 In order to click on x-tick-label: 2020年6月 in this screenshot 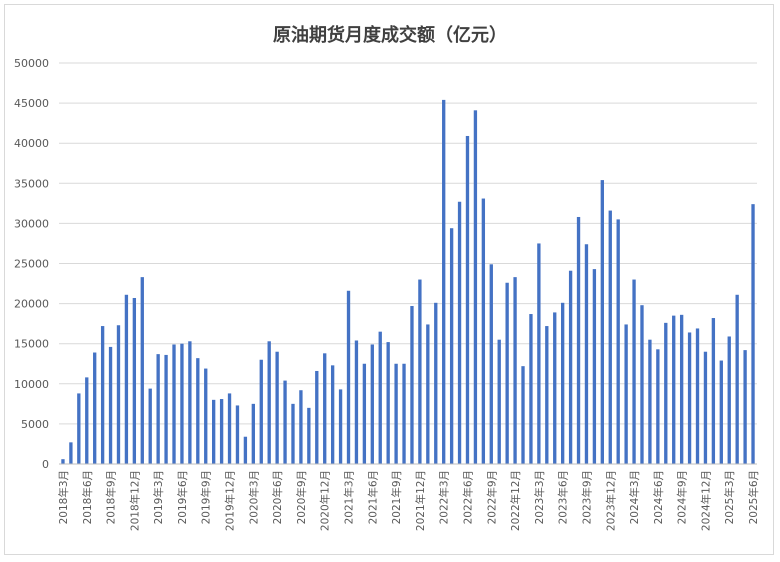, I will do `click(277, 497)`.